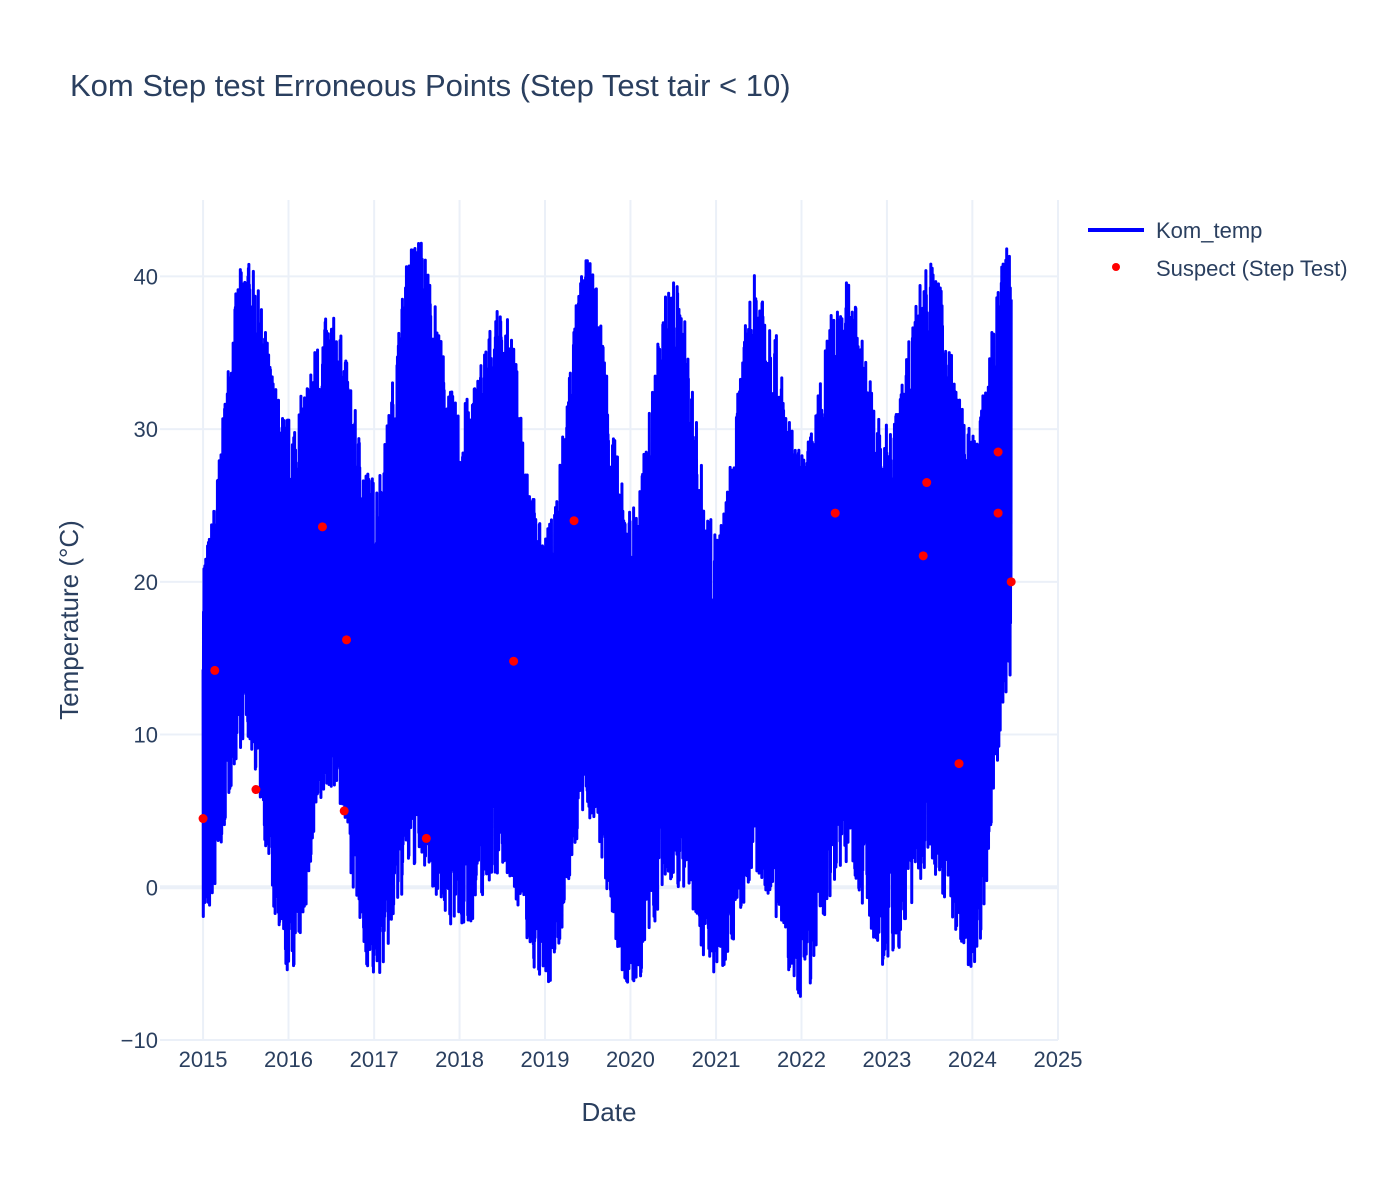 The width and height of the screenshot is (1400, 1200). Describe the element at coordinates (1209, 230) in the screenshot. I see `legend-label-kom-temp: Kom_temp` at that location.